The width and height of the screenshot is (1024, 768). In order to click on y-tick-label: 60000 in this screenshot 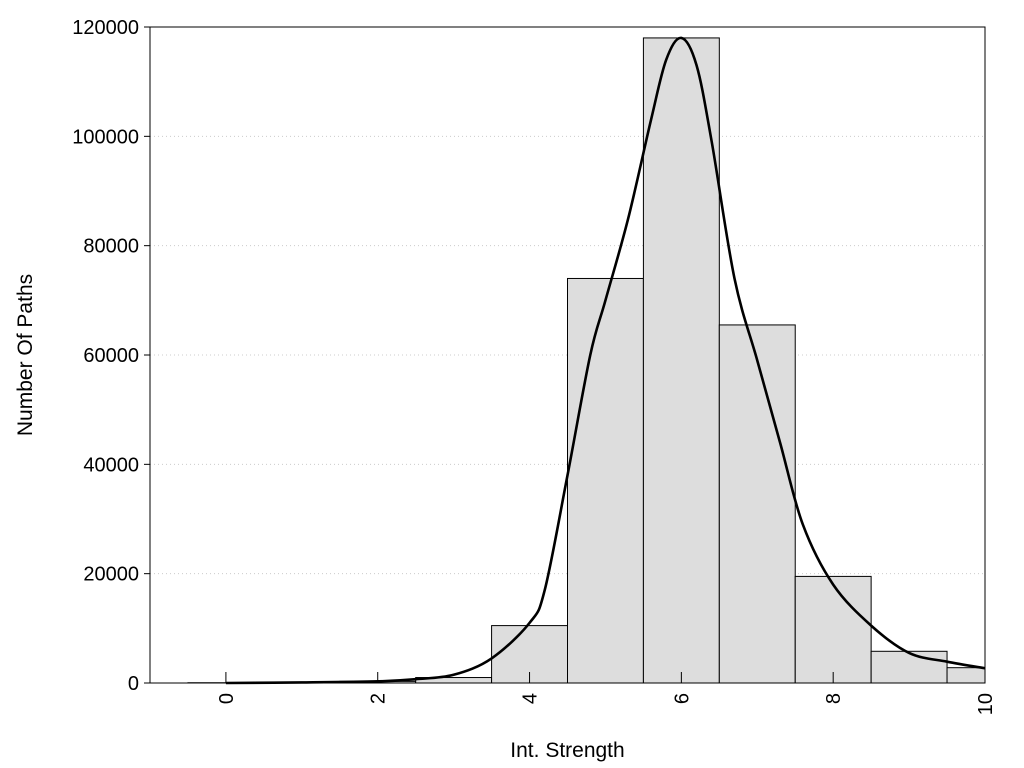, I will do `click(111, 356)`.